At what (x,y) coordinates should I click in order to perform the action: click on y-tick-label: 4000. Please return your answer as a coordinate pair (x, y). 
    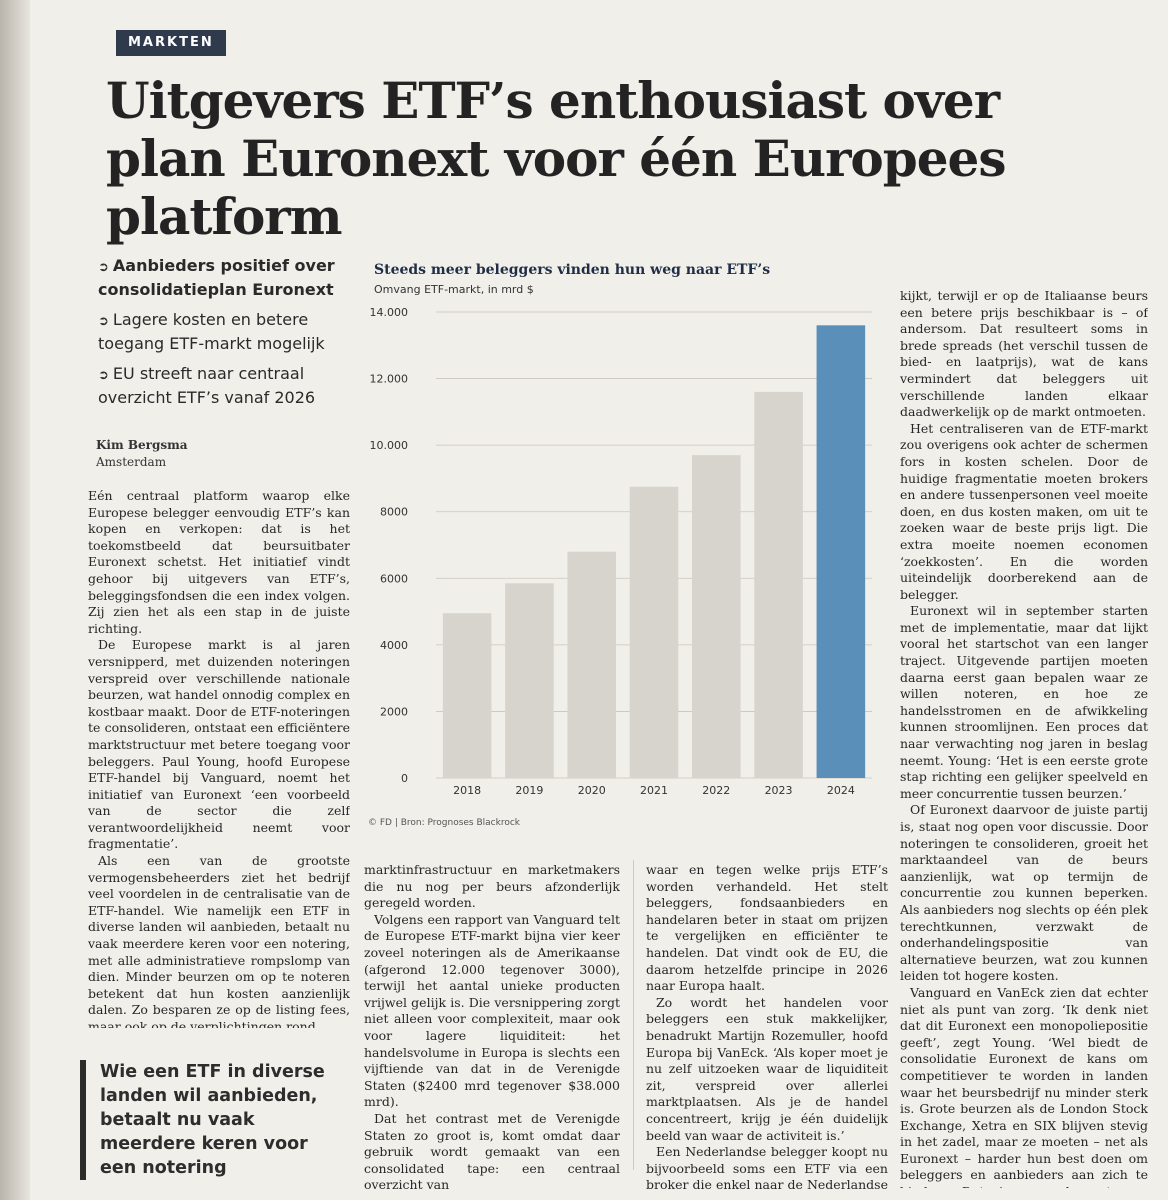
    Looking at the image, I should click on (394, 645).